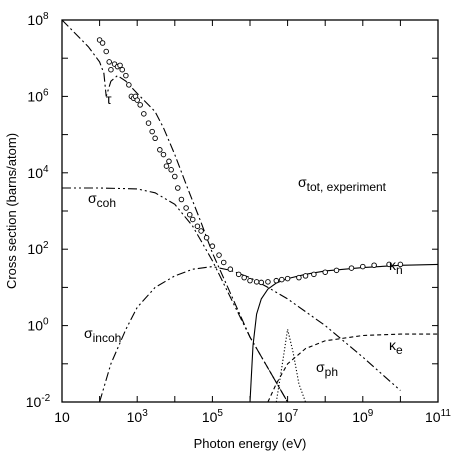 This screenshot has width=452, height=460. I want to click on x-tick-label: 10⁹, so click(363, 416).